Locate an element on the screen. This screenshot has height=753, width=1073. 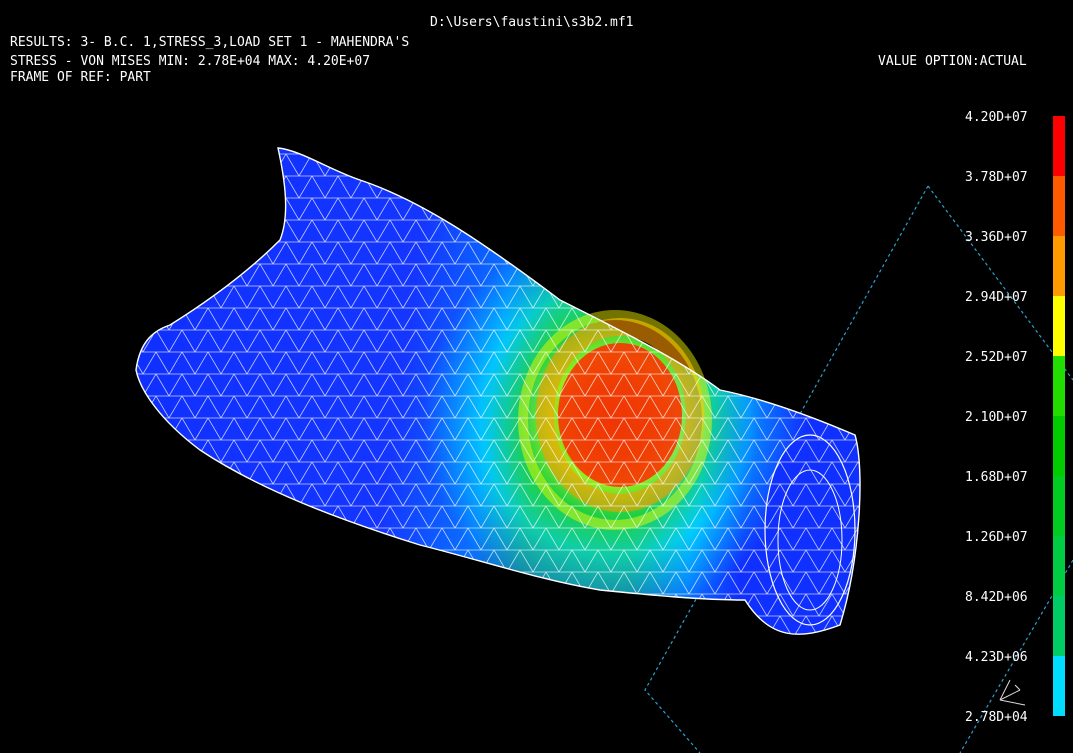
legend-label: 3.78D+07 is located at coordinates (996, 177).